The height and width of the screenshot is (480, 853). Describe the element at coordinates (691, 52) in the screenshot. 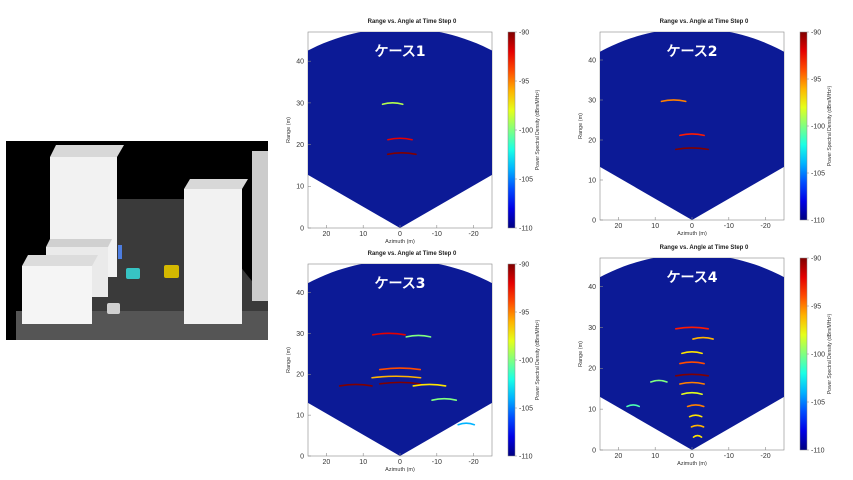

I see `case-label: ケース2` at that location.